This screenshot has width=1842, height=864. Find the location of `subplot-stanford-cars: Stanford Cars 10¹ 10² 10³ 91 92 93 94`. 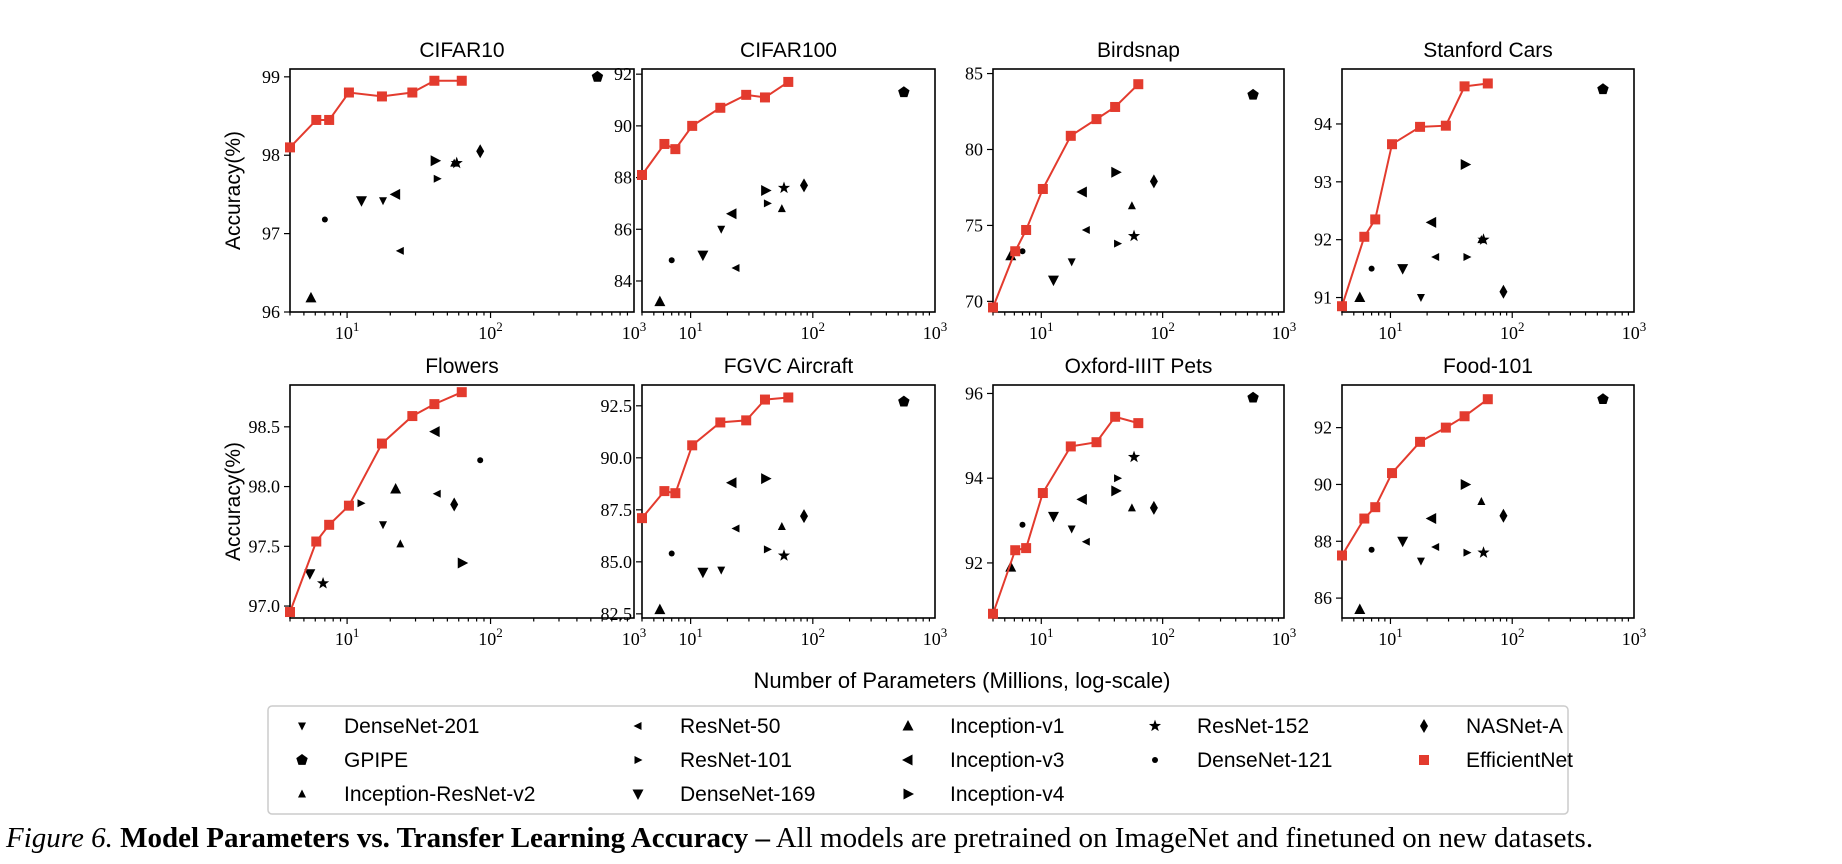

subplot-stanford-cars: Stanford Cars 10¹ 10² 10³ 91 92 93 94 is located at coordinates (1480, 191).